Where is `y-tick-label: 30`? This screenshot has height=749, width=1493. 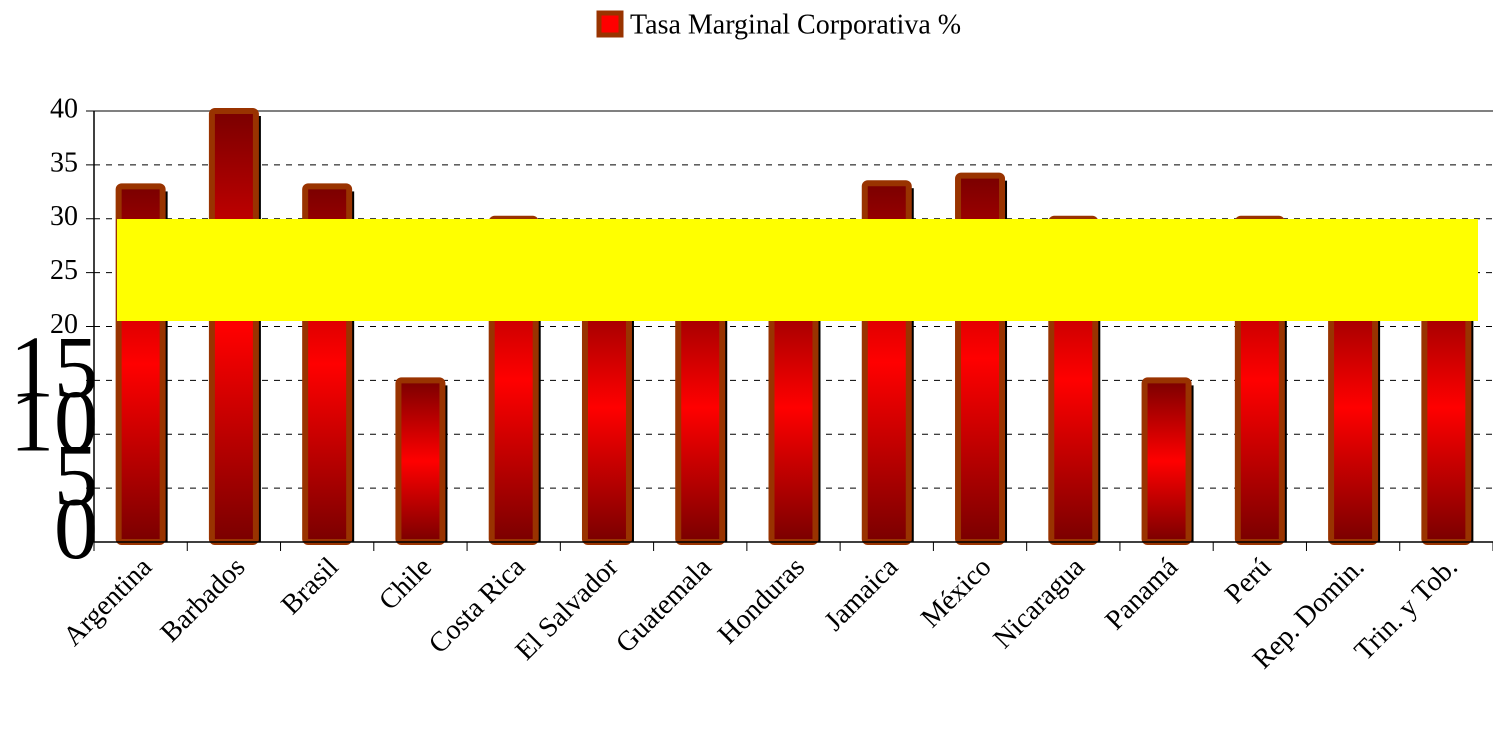 y-tick-label: 30 is located at coordinates (64, 216).